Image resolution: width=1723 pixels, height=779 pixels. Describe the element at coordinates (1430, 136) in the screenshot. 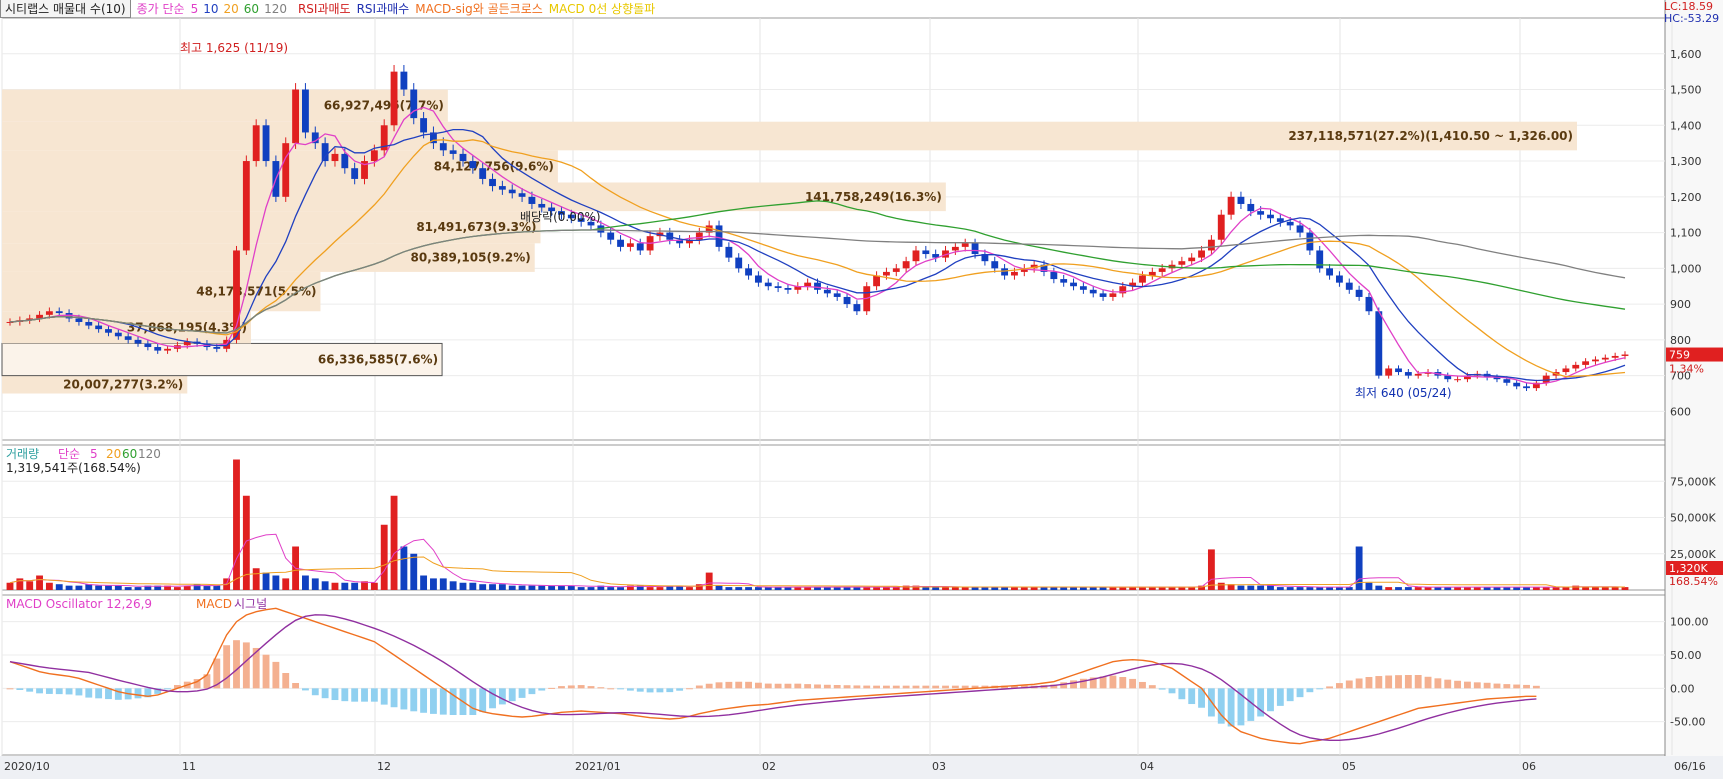

I see `volume-profile-label: 237,118,571(27.2%)(1,410.50 ~ 1,326.00)` at that location.